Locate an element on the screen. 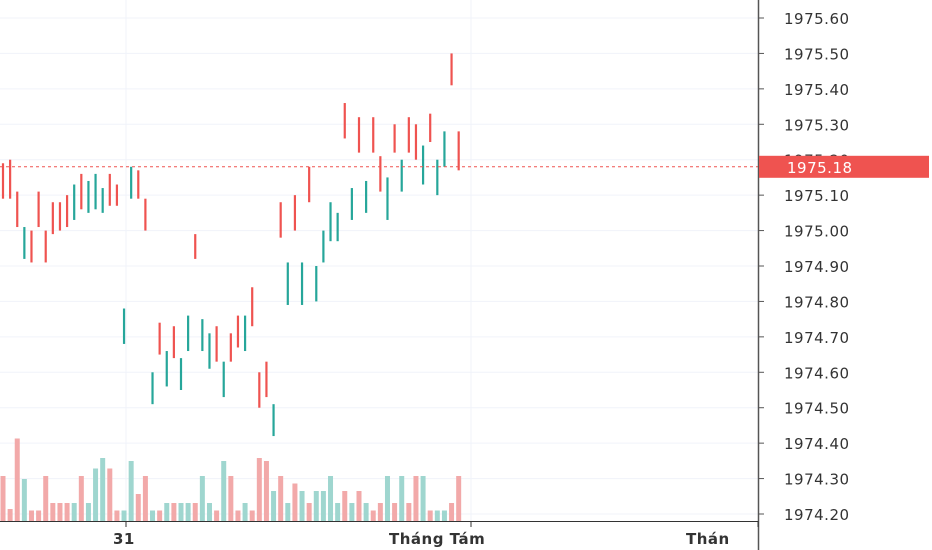 This screenshot has height=550, width=932. xtick-label-thang: Thán is located at coordinates (708, 539).